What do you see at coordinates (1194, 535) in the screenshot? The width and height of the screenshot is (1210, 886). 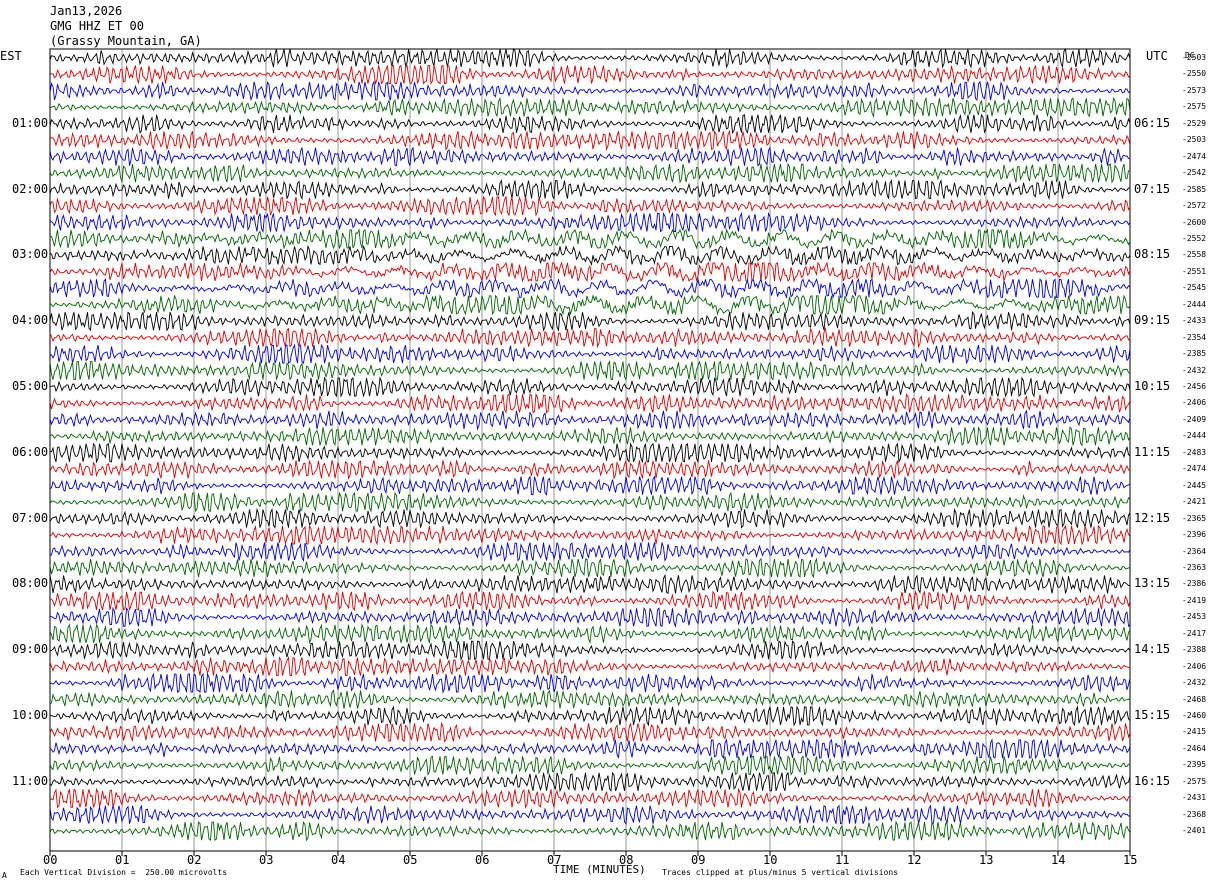 I see `dc-offset-label: -2396` at bounding box center [1194, 535].